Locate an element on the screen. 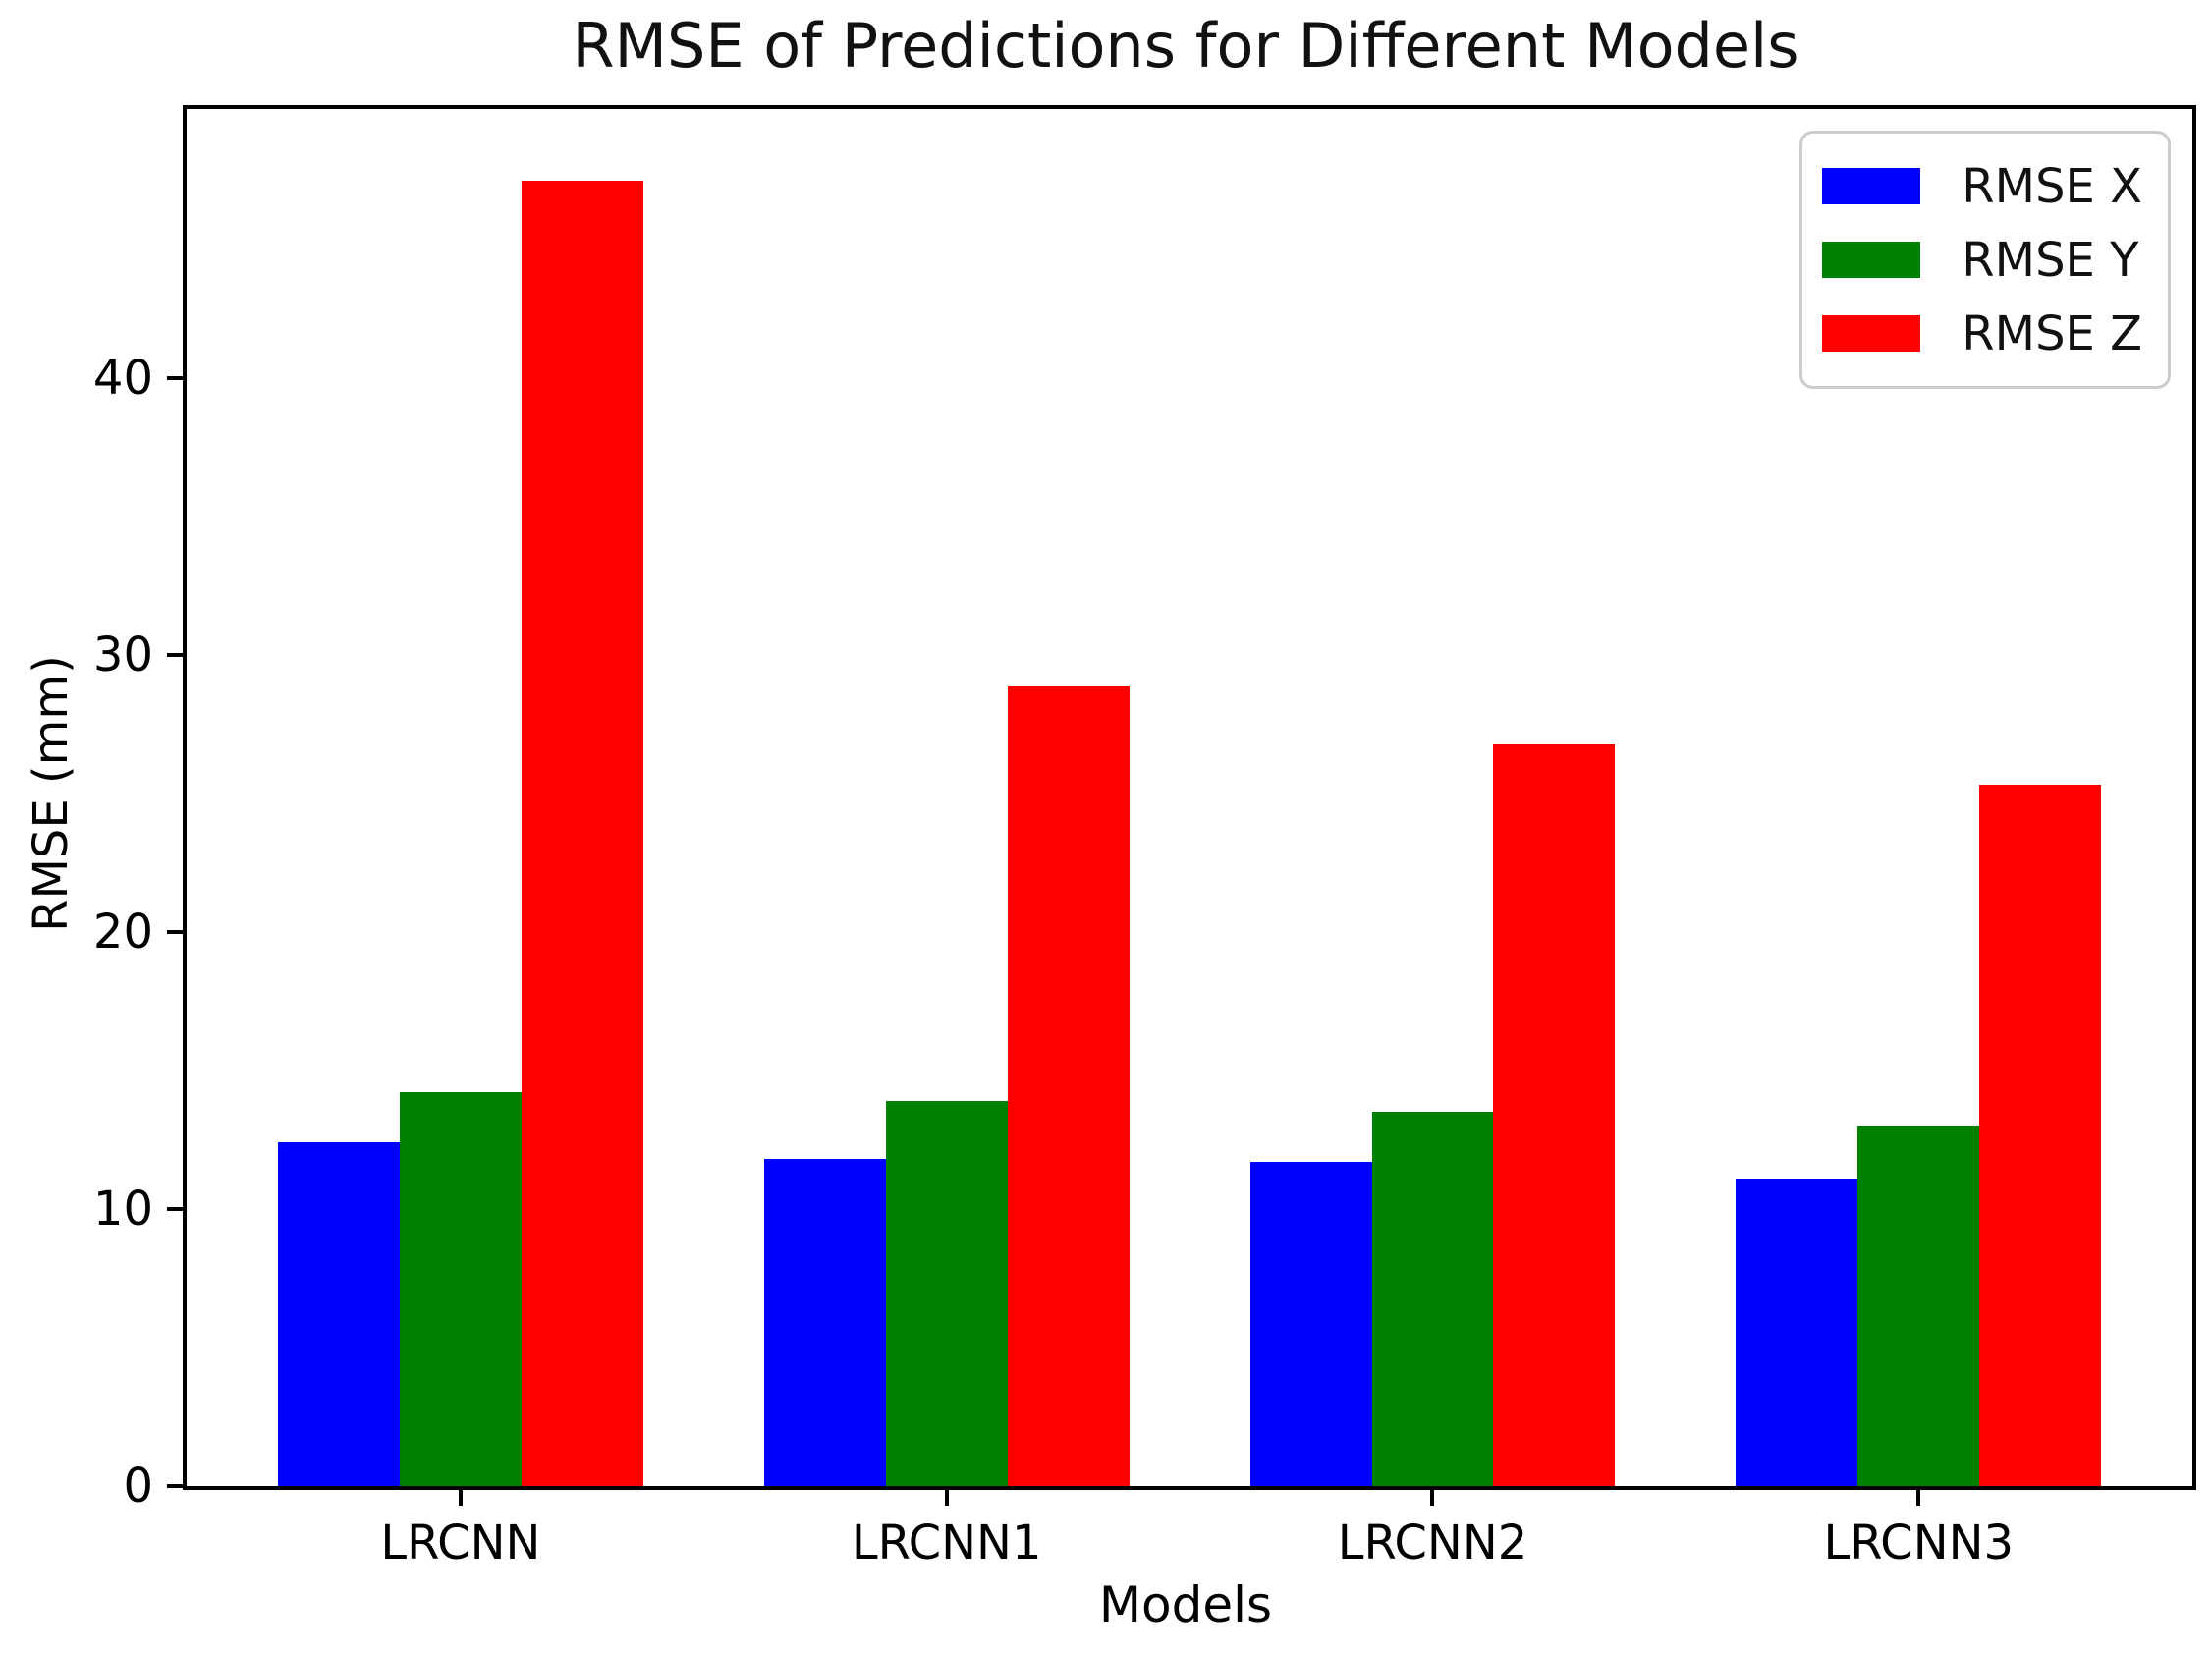 The height and width of the screenshot is (1655, 2212). x-tick-label: LRCNN3 is located at coordinates (1919, 1544).